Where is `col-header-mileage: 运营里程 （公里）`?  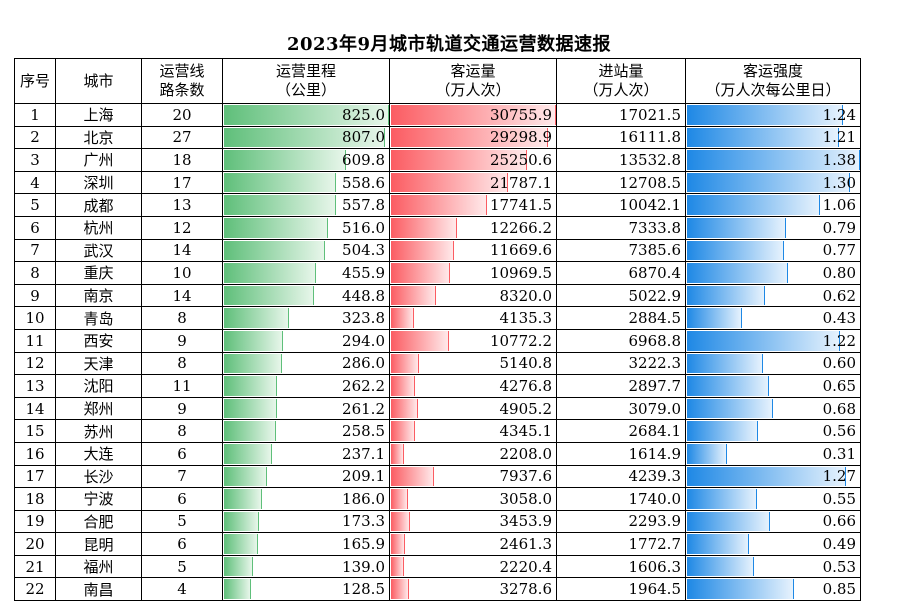 col-header-mileage: 运营里程 （公里） is located at coordinates (306, 81).